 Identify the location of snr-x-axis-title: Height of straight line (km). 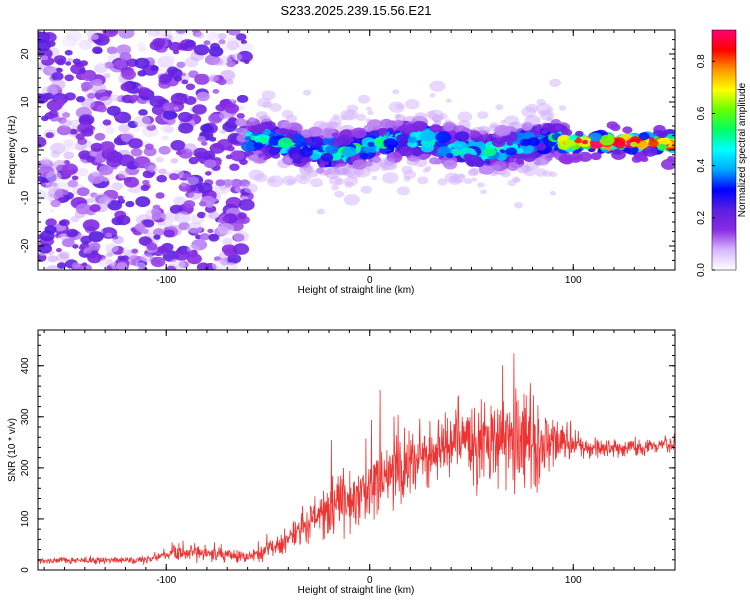
(356, 590).